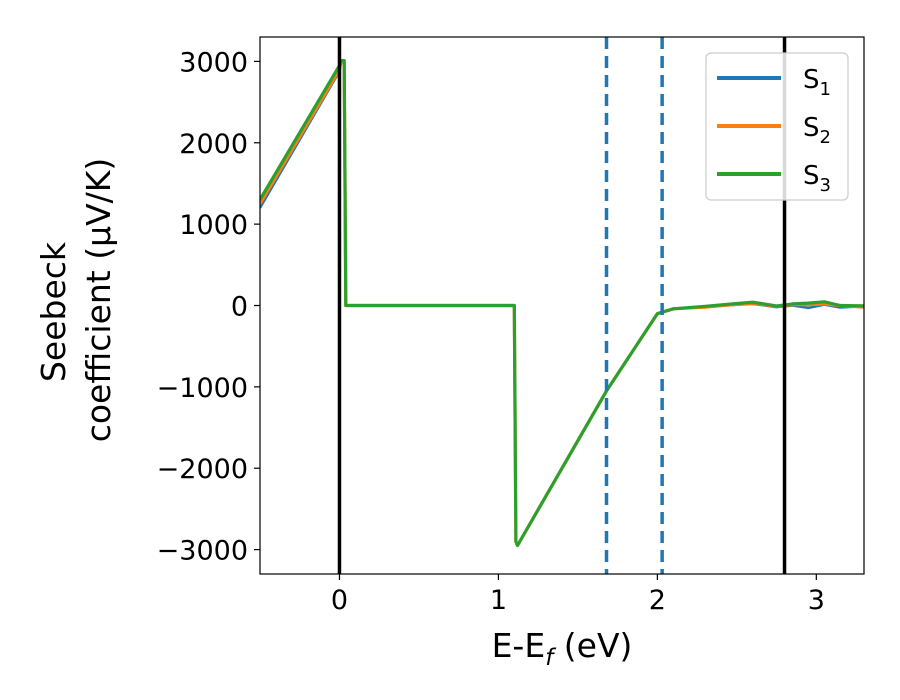 Image resolution: width=900 pixels, height=700 pixels. What do you see at coordinates (202, 469) in the screenshot?
I see `y-tick-label: −2000` at bounding box center [202, 469].